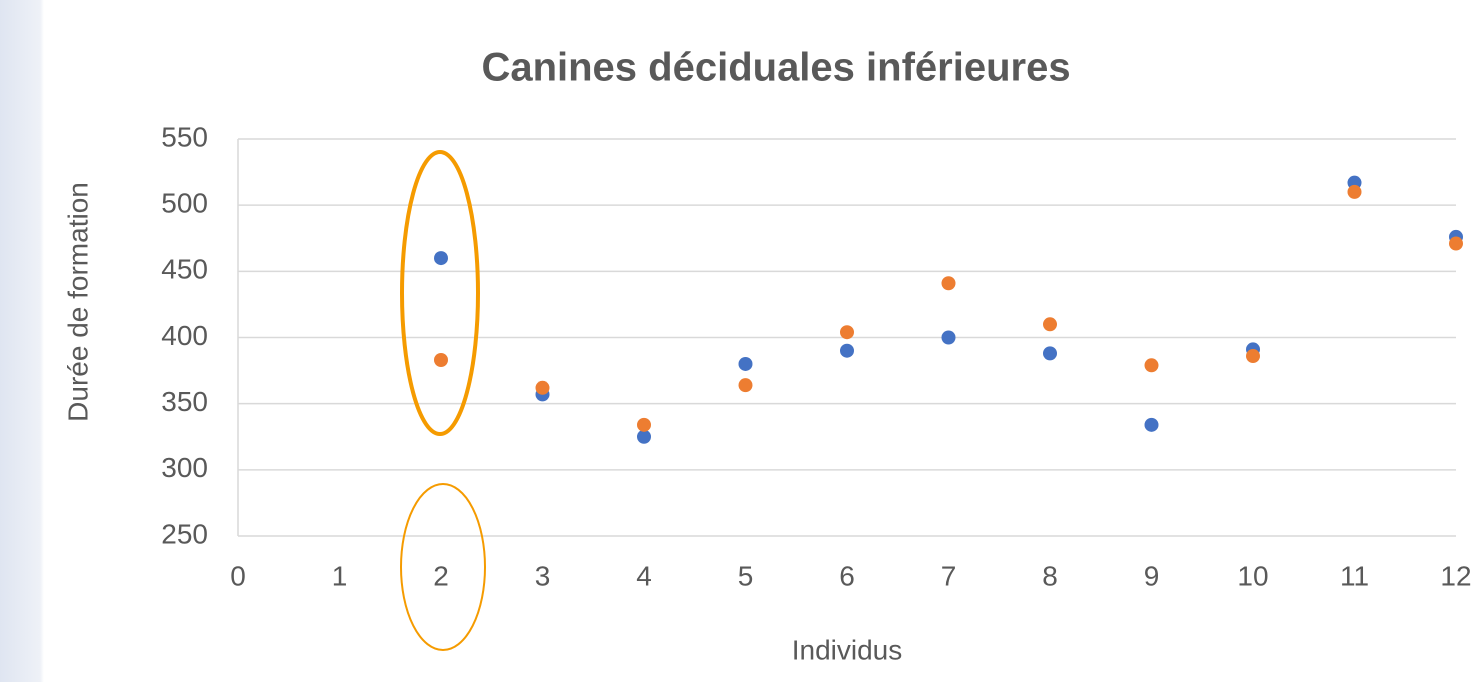 The height and width of the screenshot is (682, 1476). Describe the element at coordinates (847, 649) in the screenshot. I see `x-axis-label: Individus` at that location.